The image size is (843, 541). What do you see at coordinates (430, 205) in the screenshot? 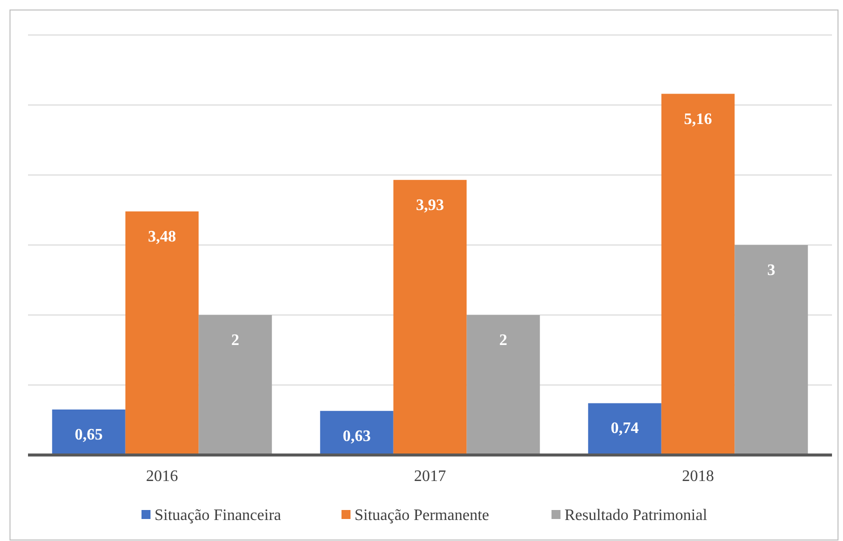
I see `data-label: 3,93` at bounding box center [430, 205].